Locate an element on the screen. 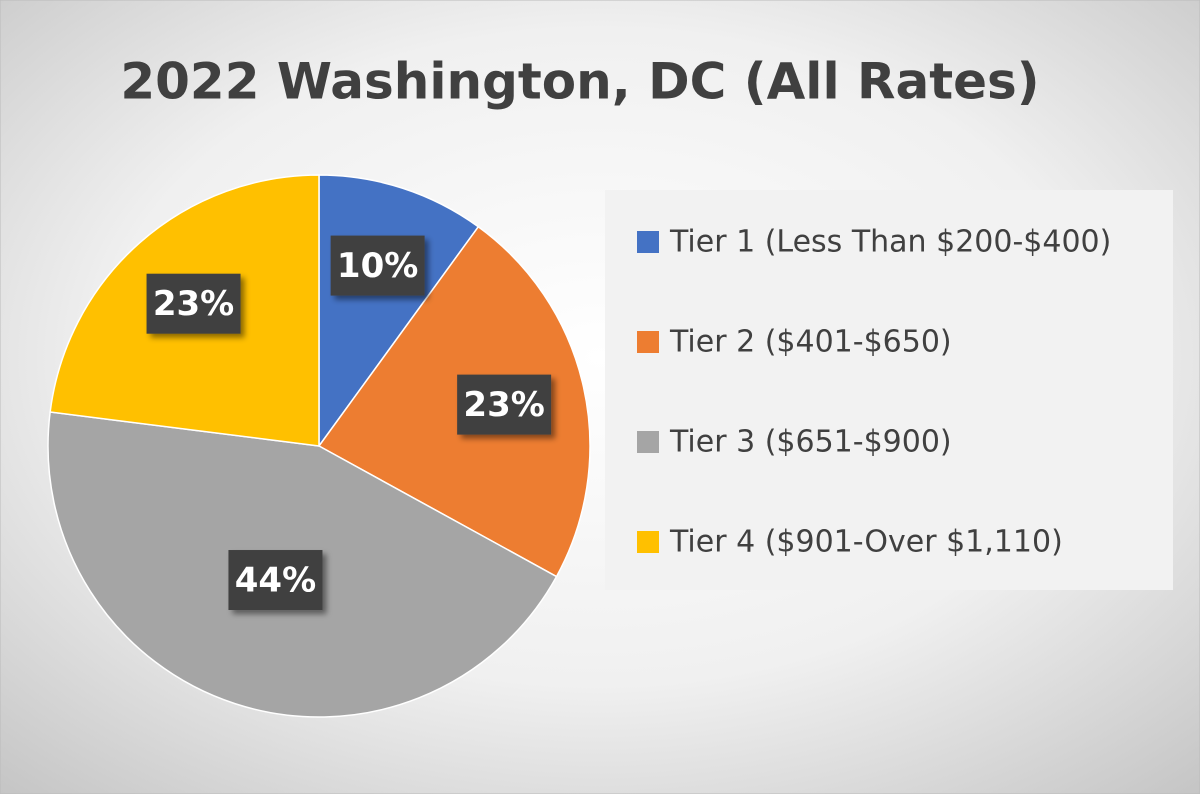 Image resolution: width=1200 pixels, height=794 pixels. legend-label: Tier 2 ($401-$650) is located at coordinates (810, 342).